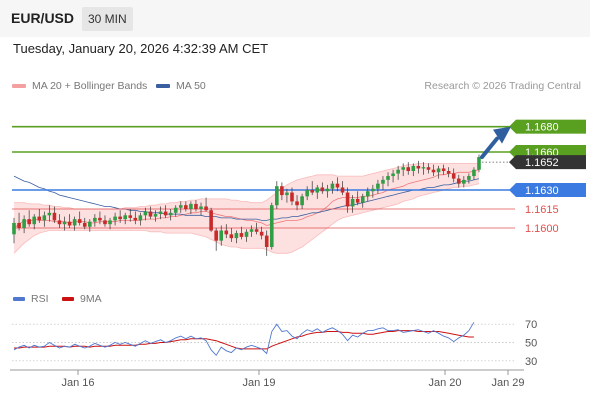 The height and width of the screenshot is (400, 590). Describe the element at coordinates (163, 86) in the screenshot. I see `ma50-swatch` at that location.